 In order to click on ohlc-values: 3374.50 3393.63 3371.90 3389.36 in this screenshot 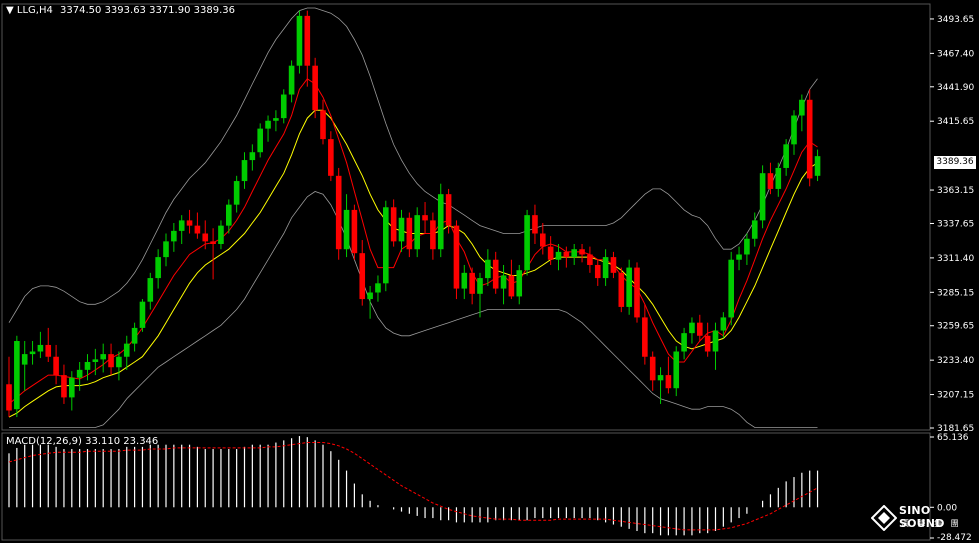, I will do `click(147, 10)`.